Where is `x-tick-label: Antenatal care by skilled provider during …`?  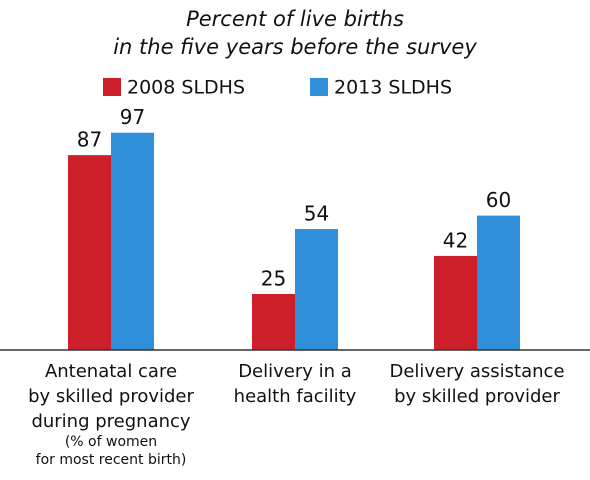 x-tick-label: Antenatal care by skilled provider during … is located at coordinates (111, 396).